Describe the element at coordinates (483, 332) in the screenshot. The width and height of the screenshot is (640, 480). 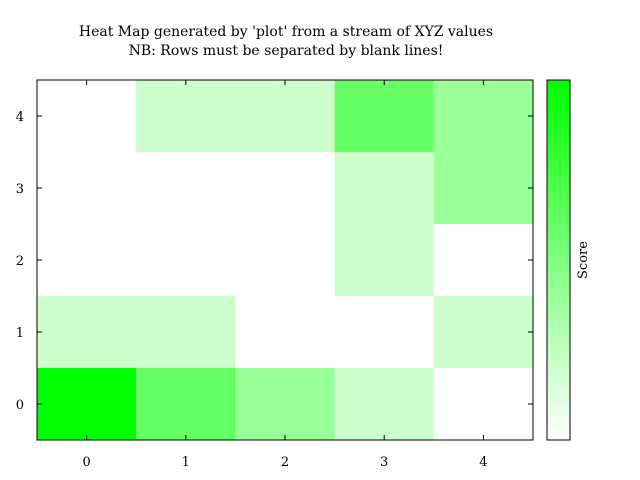
I see `heatmap-cell-x4-y1` at that location.